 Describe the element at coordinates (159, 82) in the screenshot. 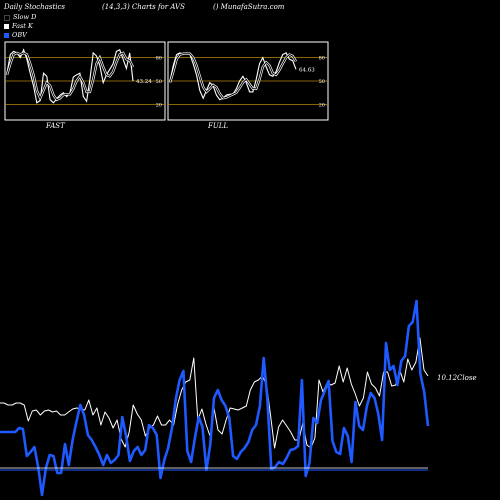

I see `fast-ytick-50: 50` at that location.